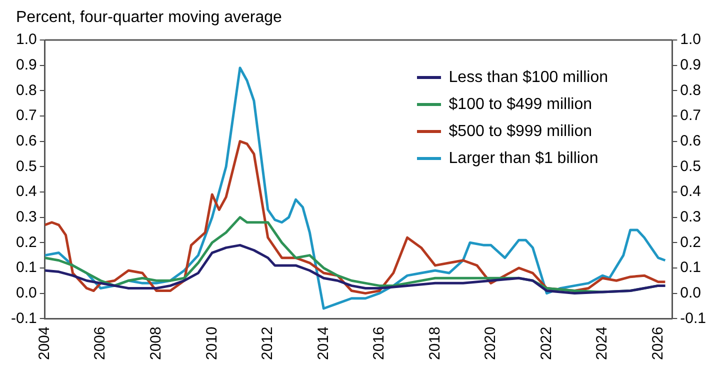  What do you see at coordinates (26, 141) in the screenshot?
I see `y-tick-label: 0.6` at bounding box center [26, 141].